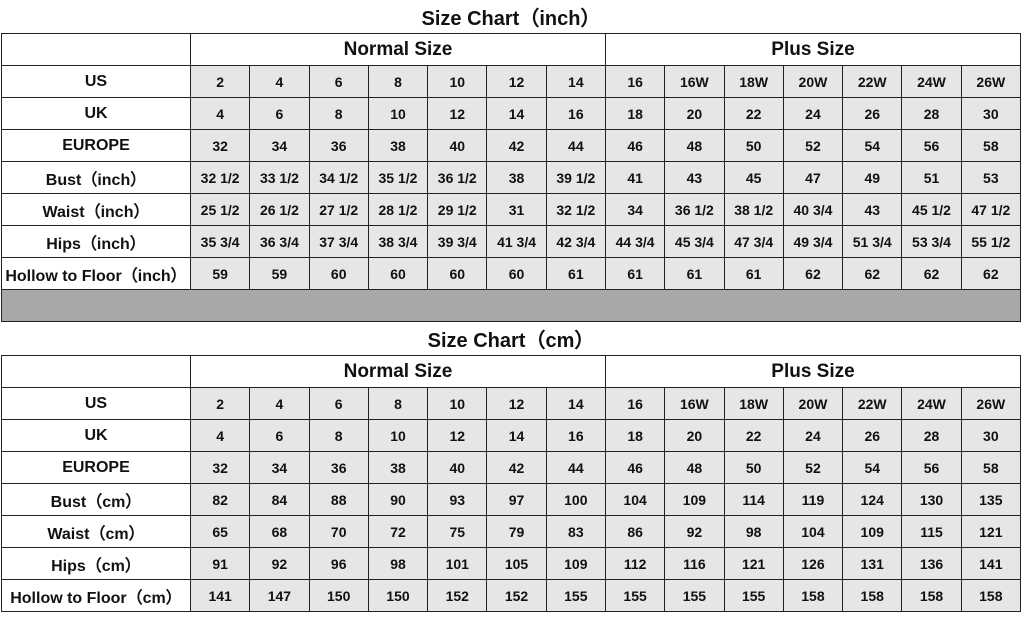 The height and width of the screenshot is (638, 1024). What do you see at coordinates (516, 499) in the screenshot?
I see `size-cell: 97` at bounding box center [516, 499].